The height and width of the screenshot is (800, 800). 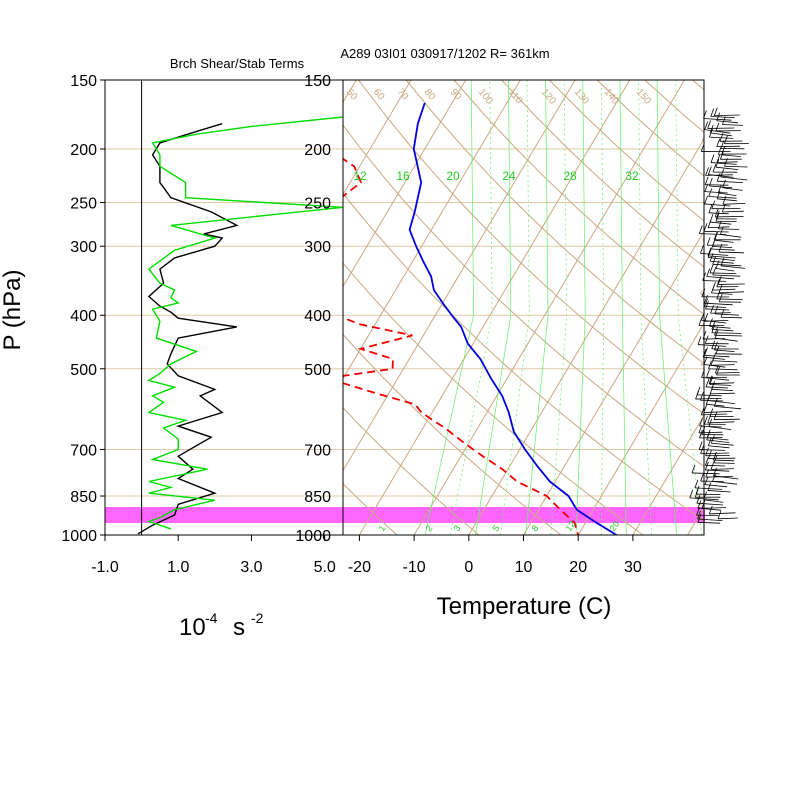 I want to click on units-unit-exponent: -2, so click(x=257, y=618).